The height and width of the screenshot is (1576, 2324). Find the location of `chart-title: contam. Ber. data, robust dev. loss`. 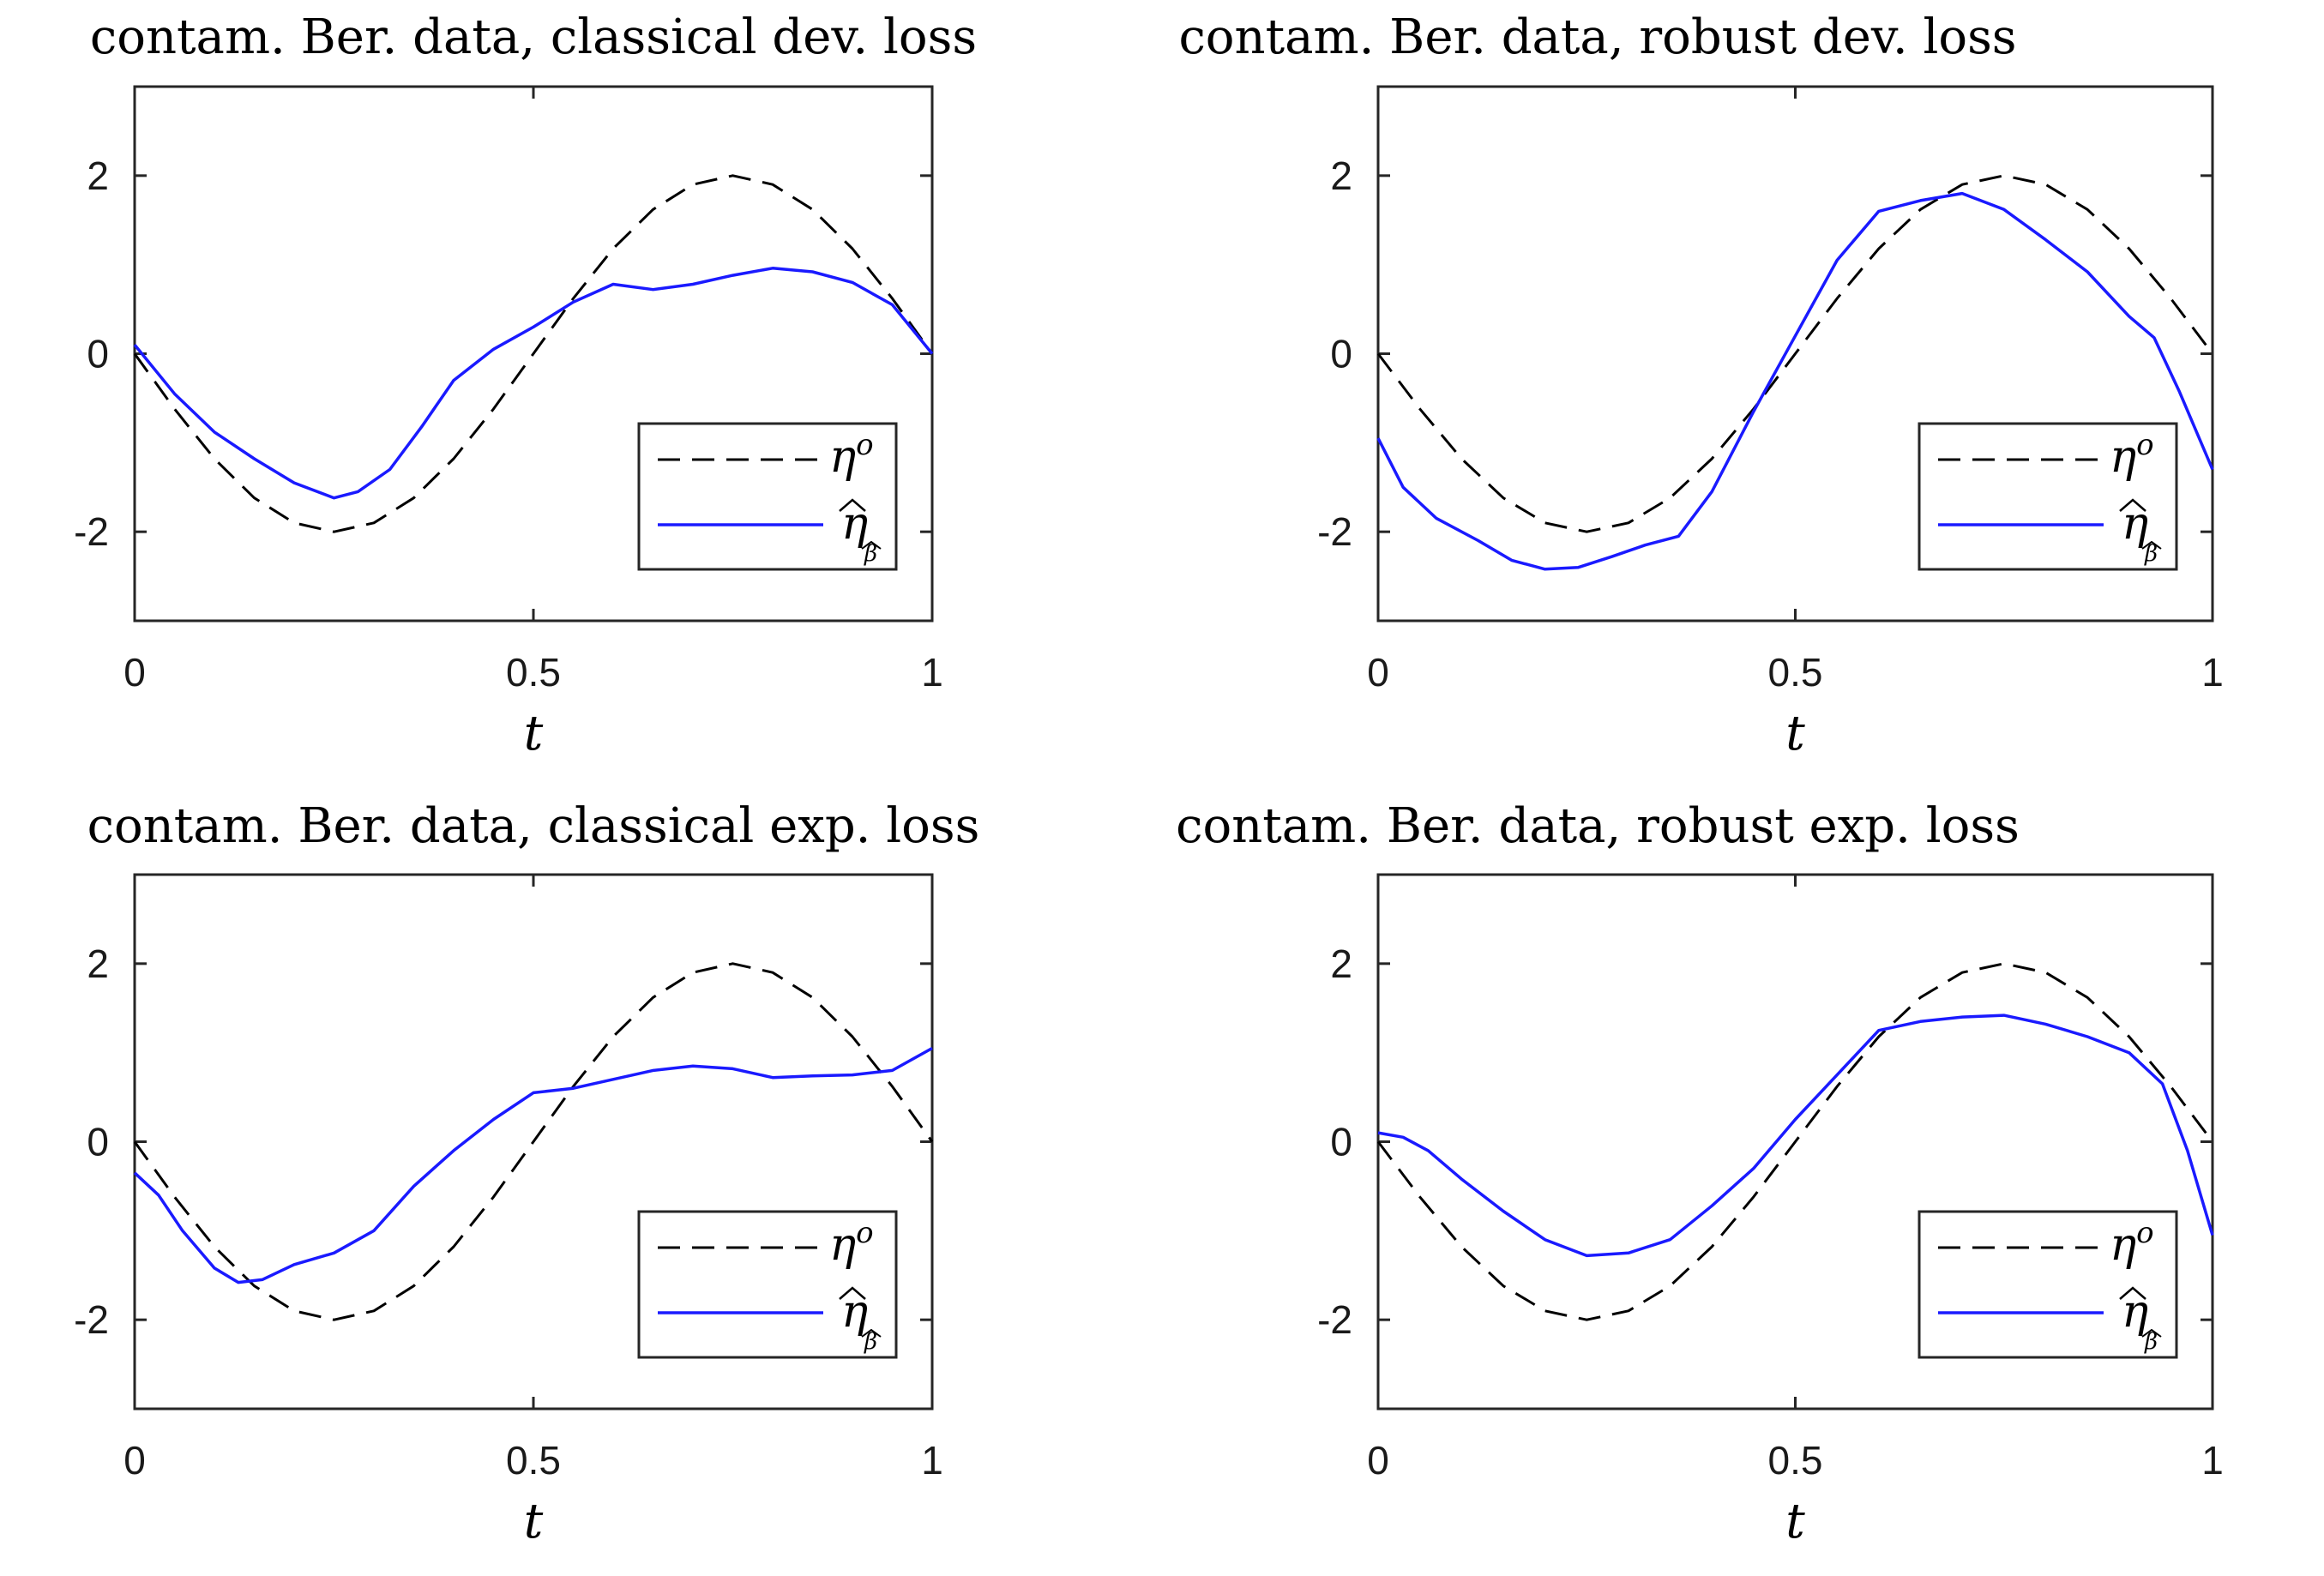

chart-title: contam. Ber. data, robust dev. loss is located at coordinates (1597, 37).